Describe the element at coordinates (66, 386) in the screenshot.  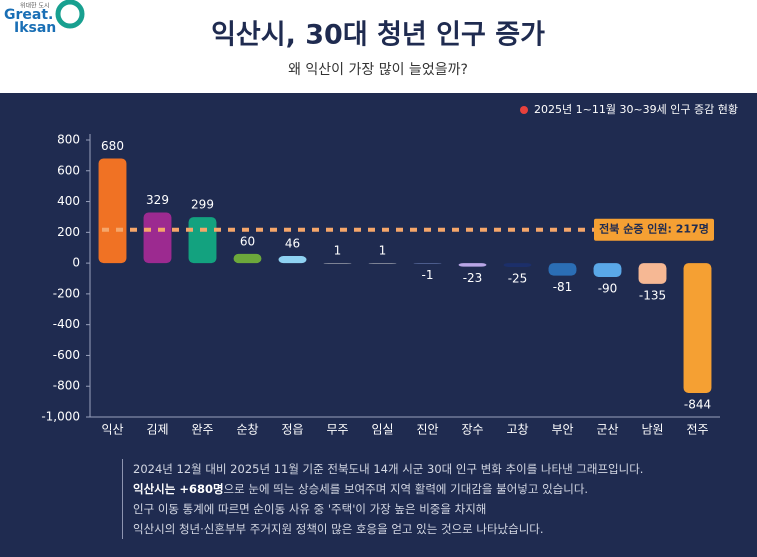
I see `y-tick-label: -800` at that location.